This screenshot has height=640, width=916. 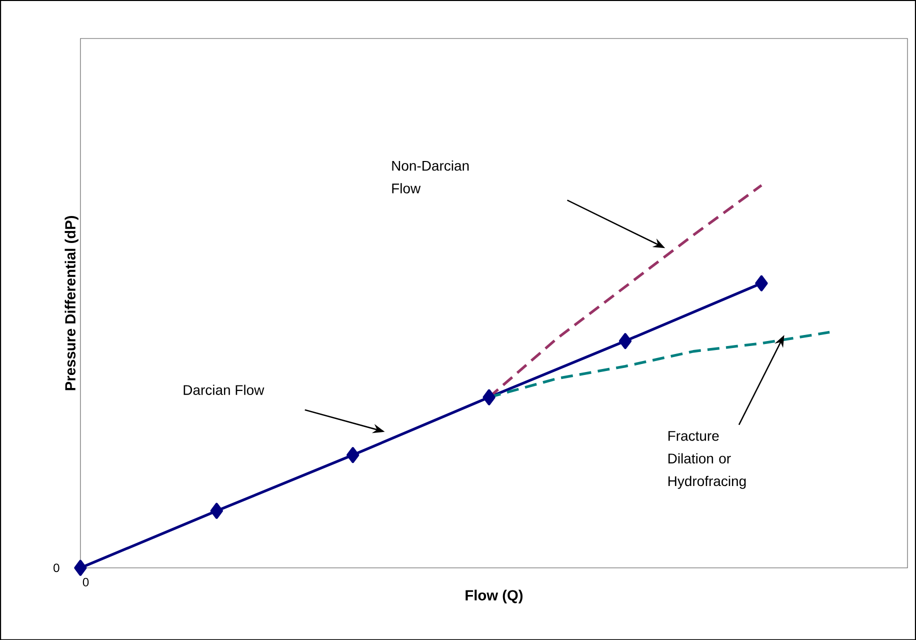 What do you see at coordinates (430, 177) in the screenshot?
I see `annotation: Non-Darcian Flow` at bounding box center [430, 177].